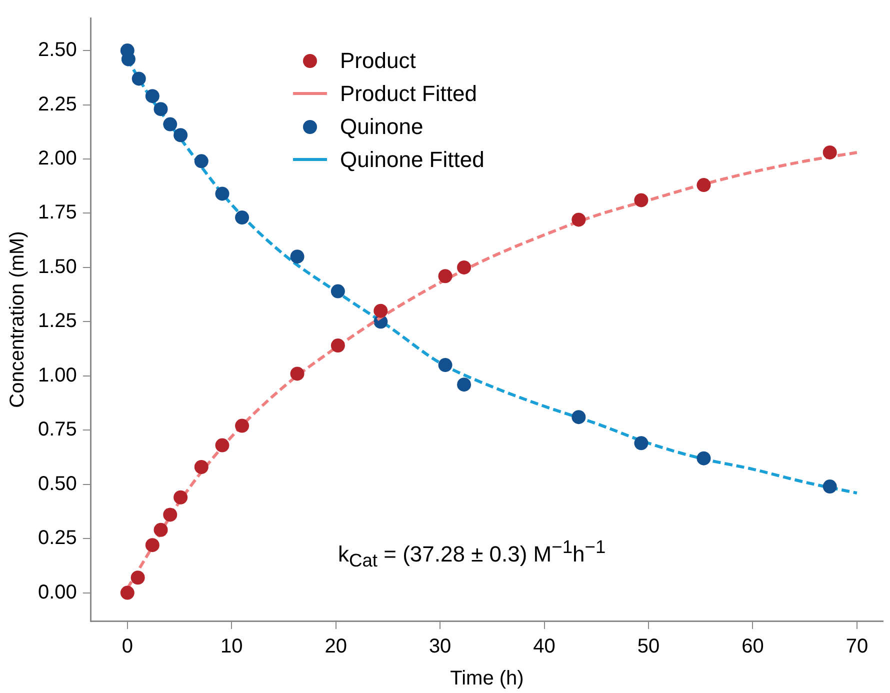 The height and width of the screenshot is (693, 890). I want to click on y-tick-label: 0.75, so click(57, 429).